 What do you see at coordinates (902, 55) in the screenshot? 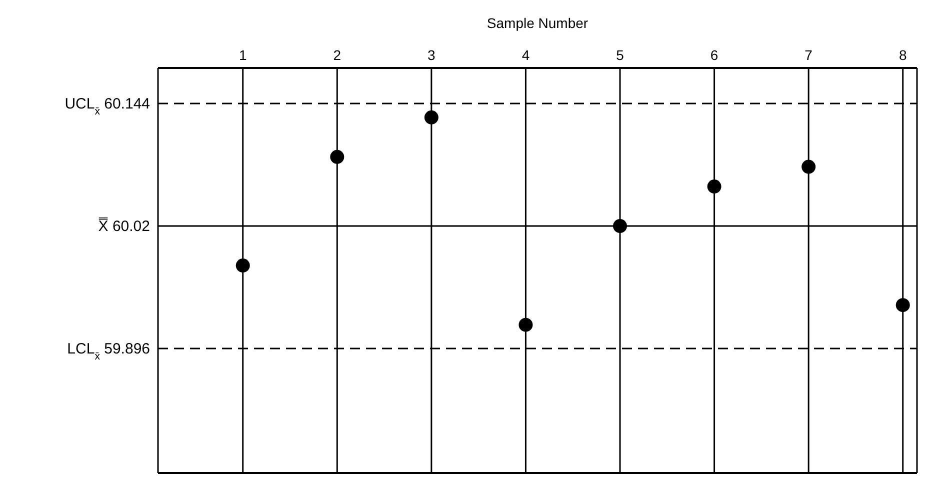
I see `x-tick-label: 8` at bounding box center [902, 55].